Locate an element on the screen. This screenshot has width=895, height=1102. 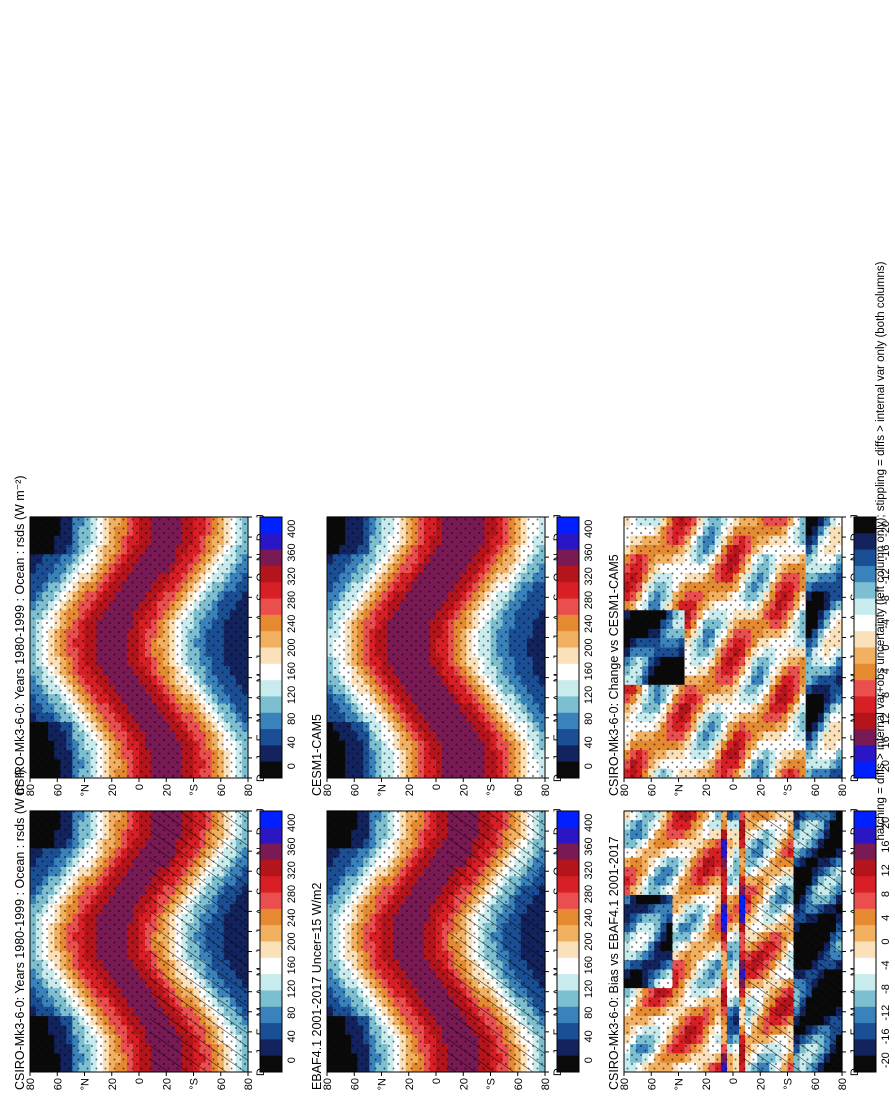
colorbar-frame is located at coordinates (271, 941).